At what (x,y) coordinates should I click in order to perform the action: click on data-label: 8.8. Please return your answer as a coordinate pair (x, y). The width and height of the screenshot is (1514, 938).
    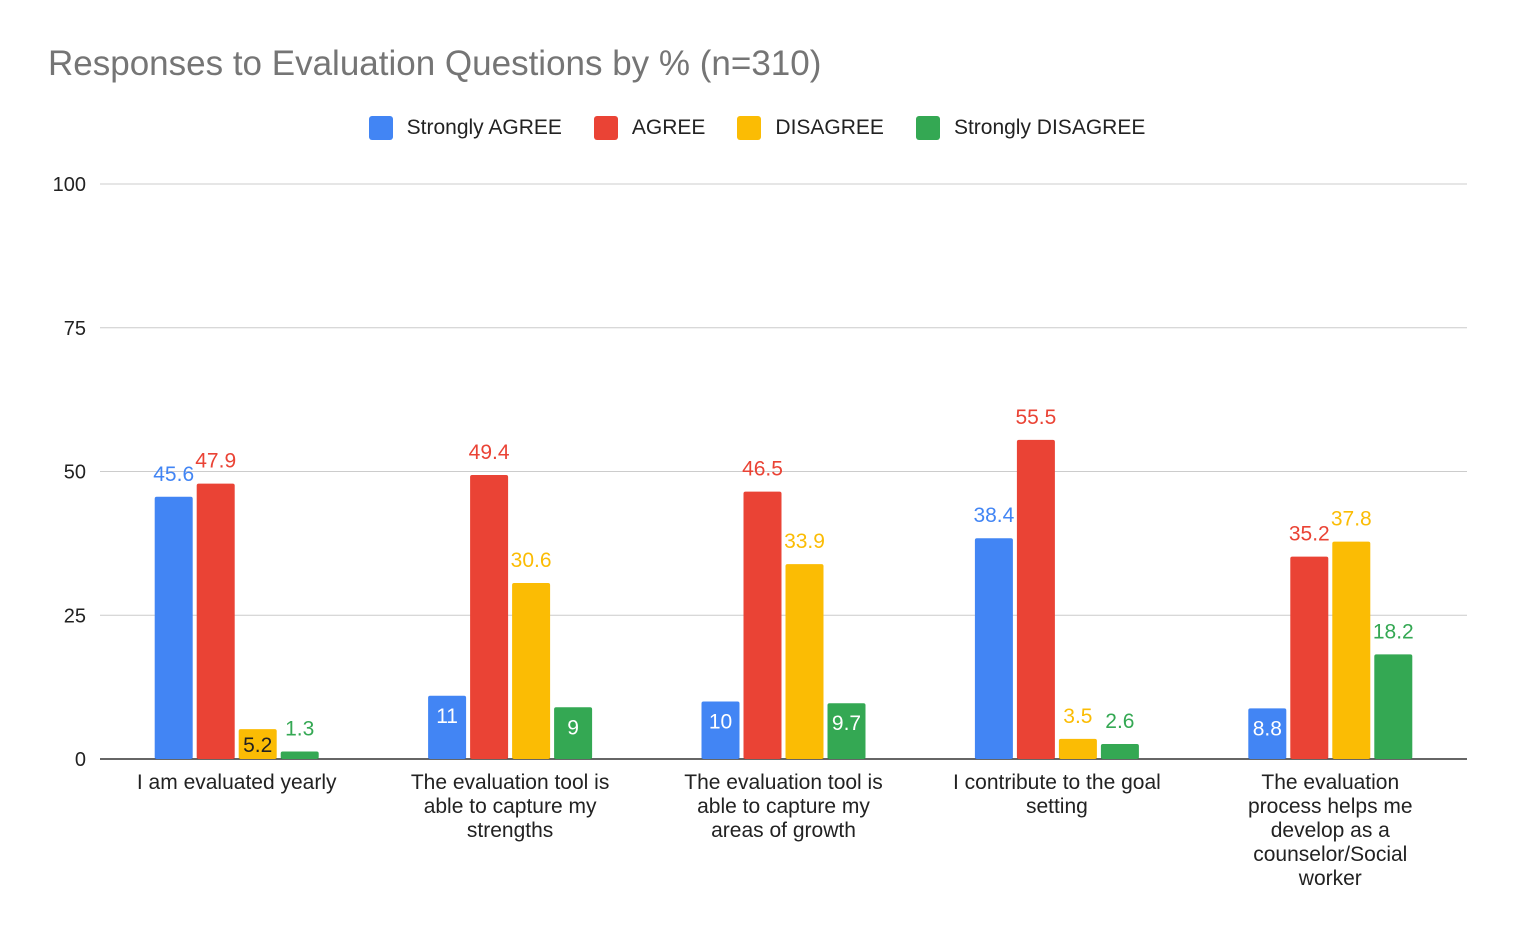
    Looking at the image, I should click on (1267, 728).